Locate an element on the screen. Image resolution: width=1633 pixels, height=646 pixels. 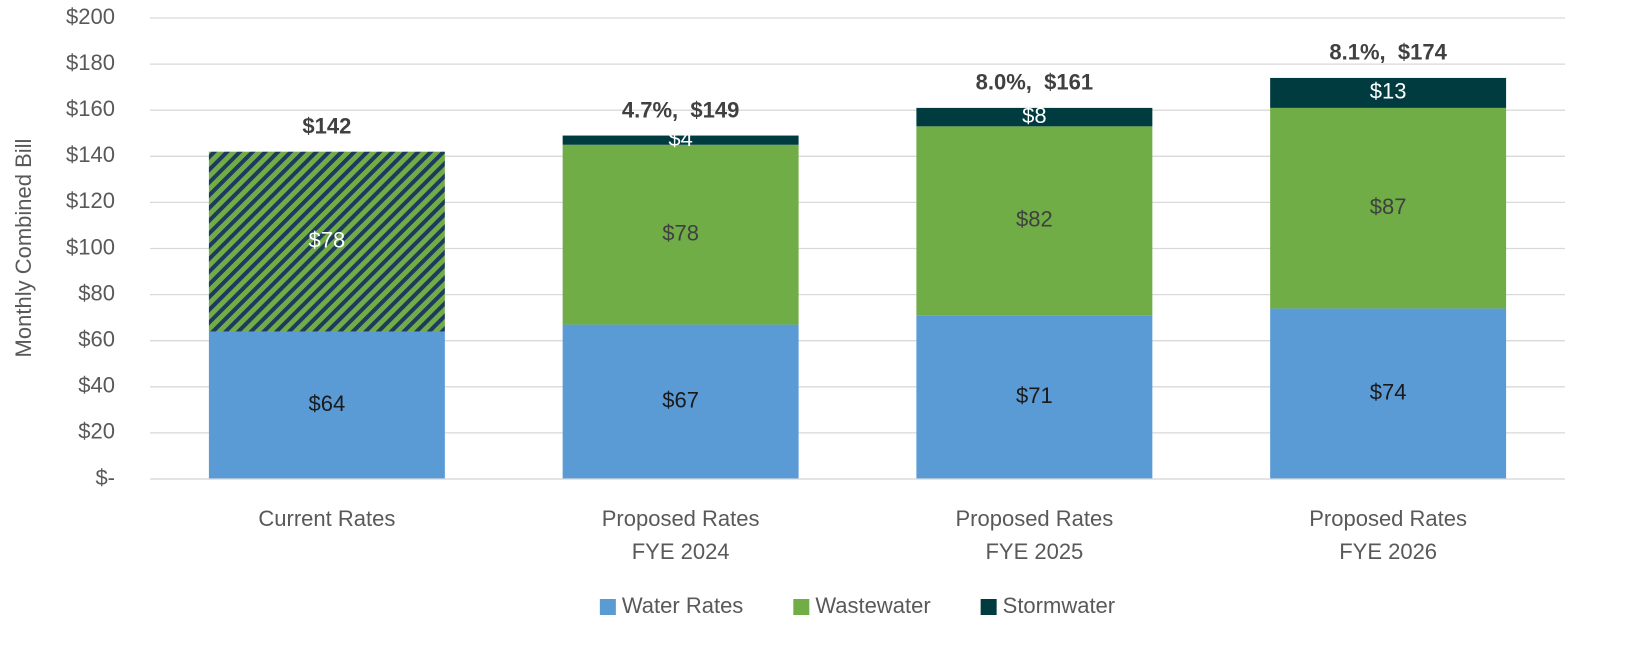
y-tick-label: $160 is located at coordinates (90, 108).